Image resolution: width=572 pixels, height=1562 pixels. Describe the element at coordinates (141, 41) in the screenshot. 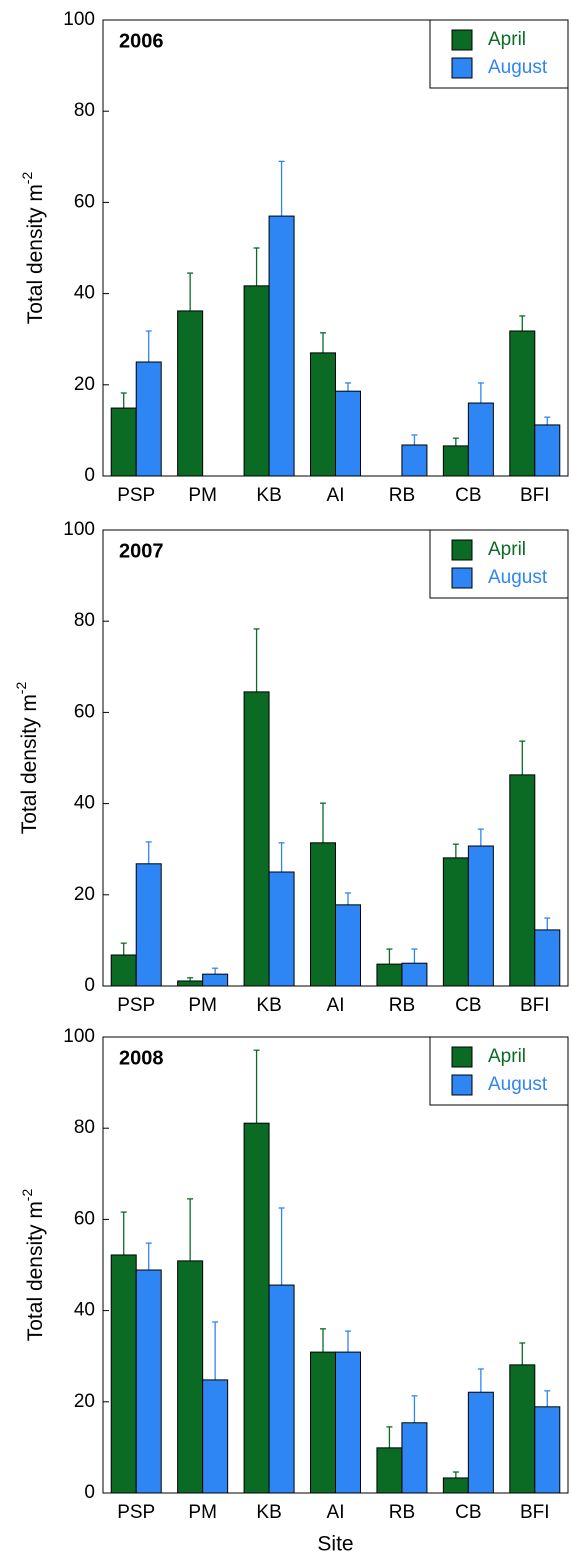

I see `chart-title: 2006` at that location.